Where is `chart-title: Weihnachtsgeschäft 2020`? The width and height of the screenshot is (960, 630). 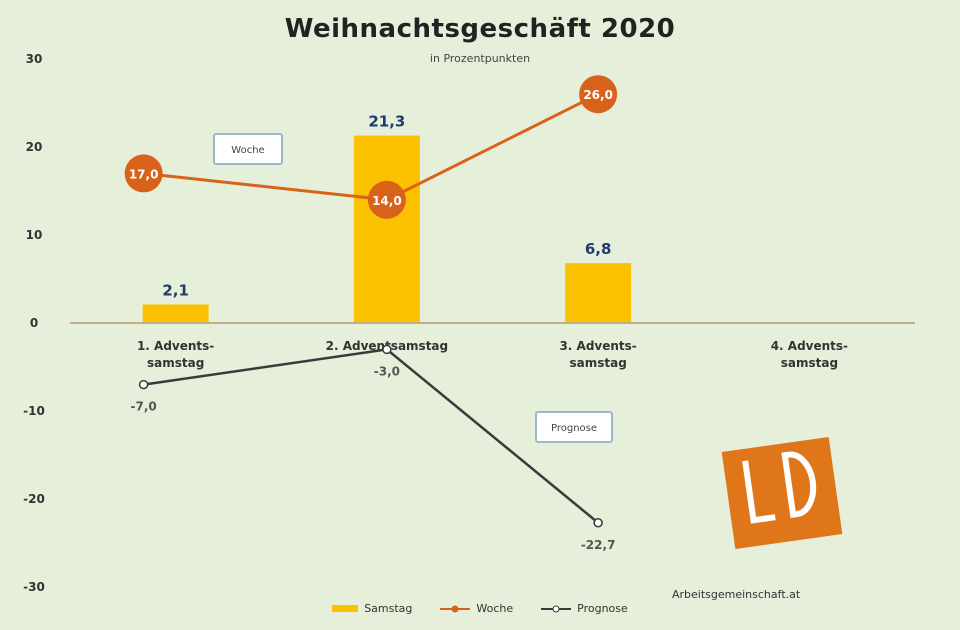
chart-title: Weihnachtsgeschäft 2020 is located at coordinates (480, 29).